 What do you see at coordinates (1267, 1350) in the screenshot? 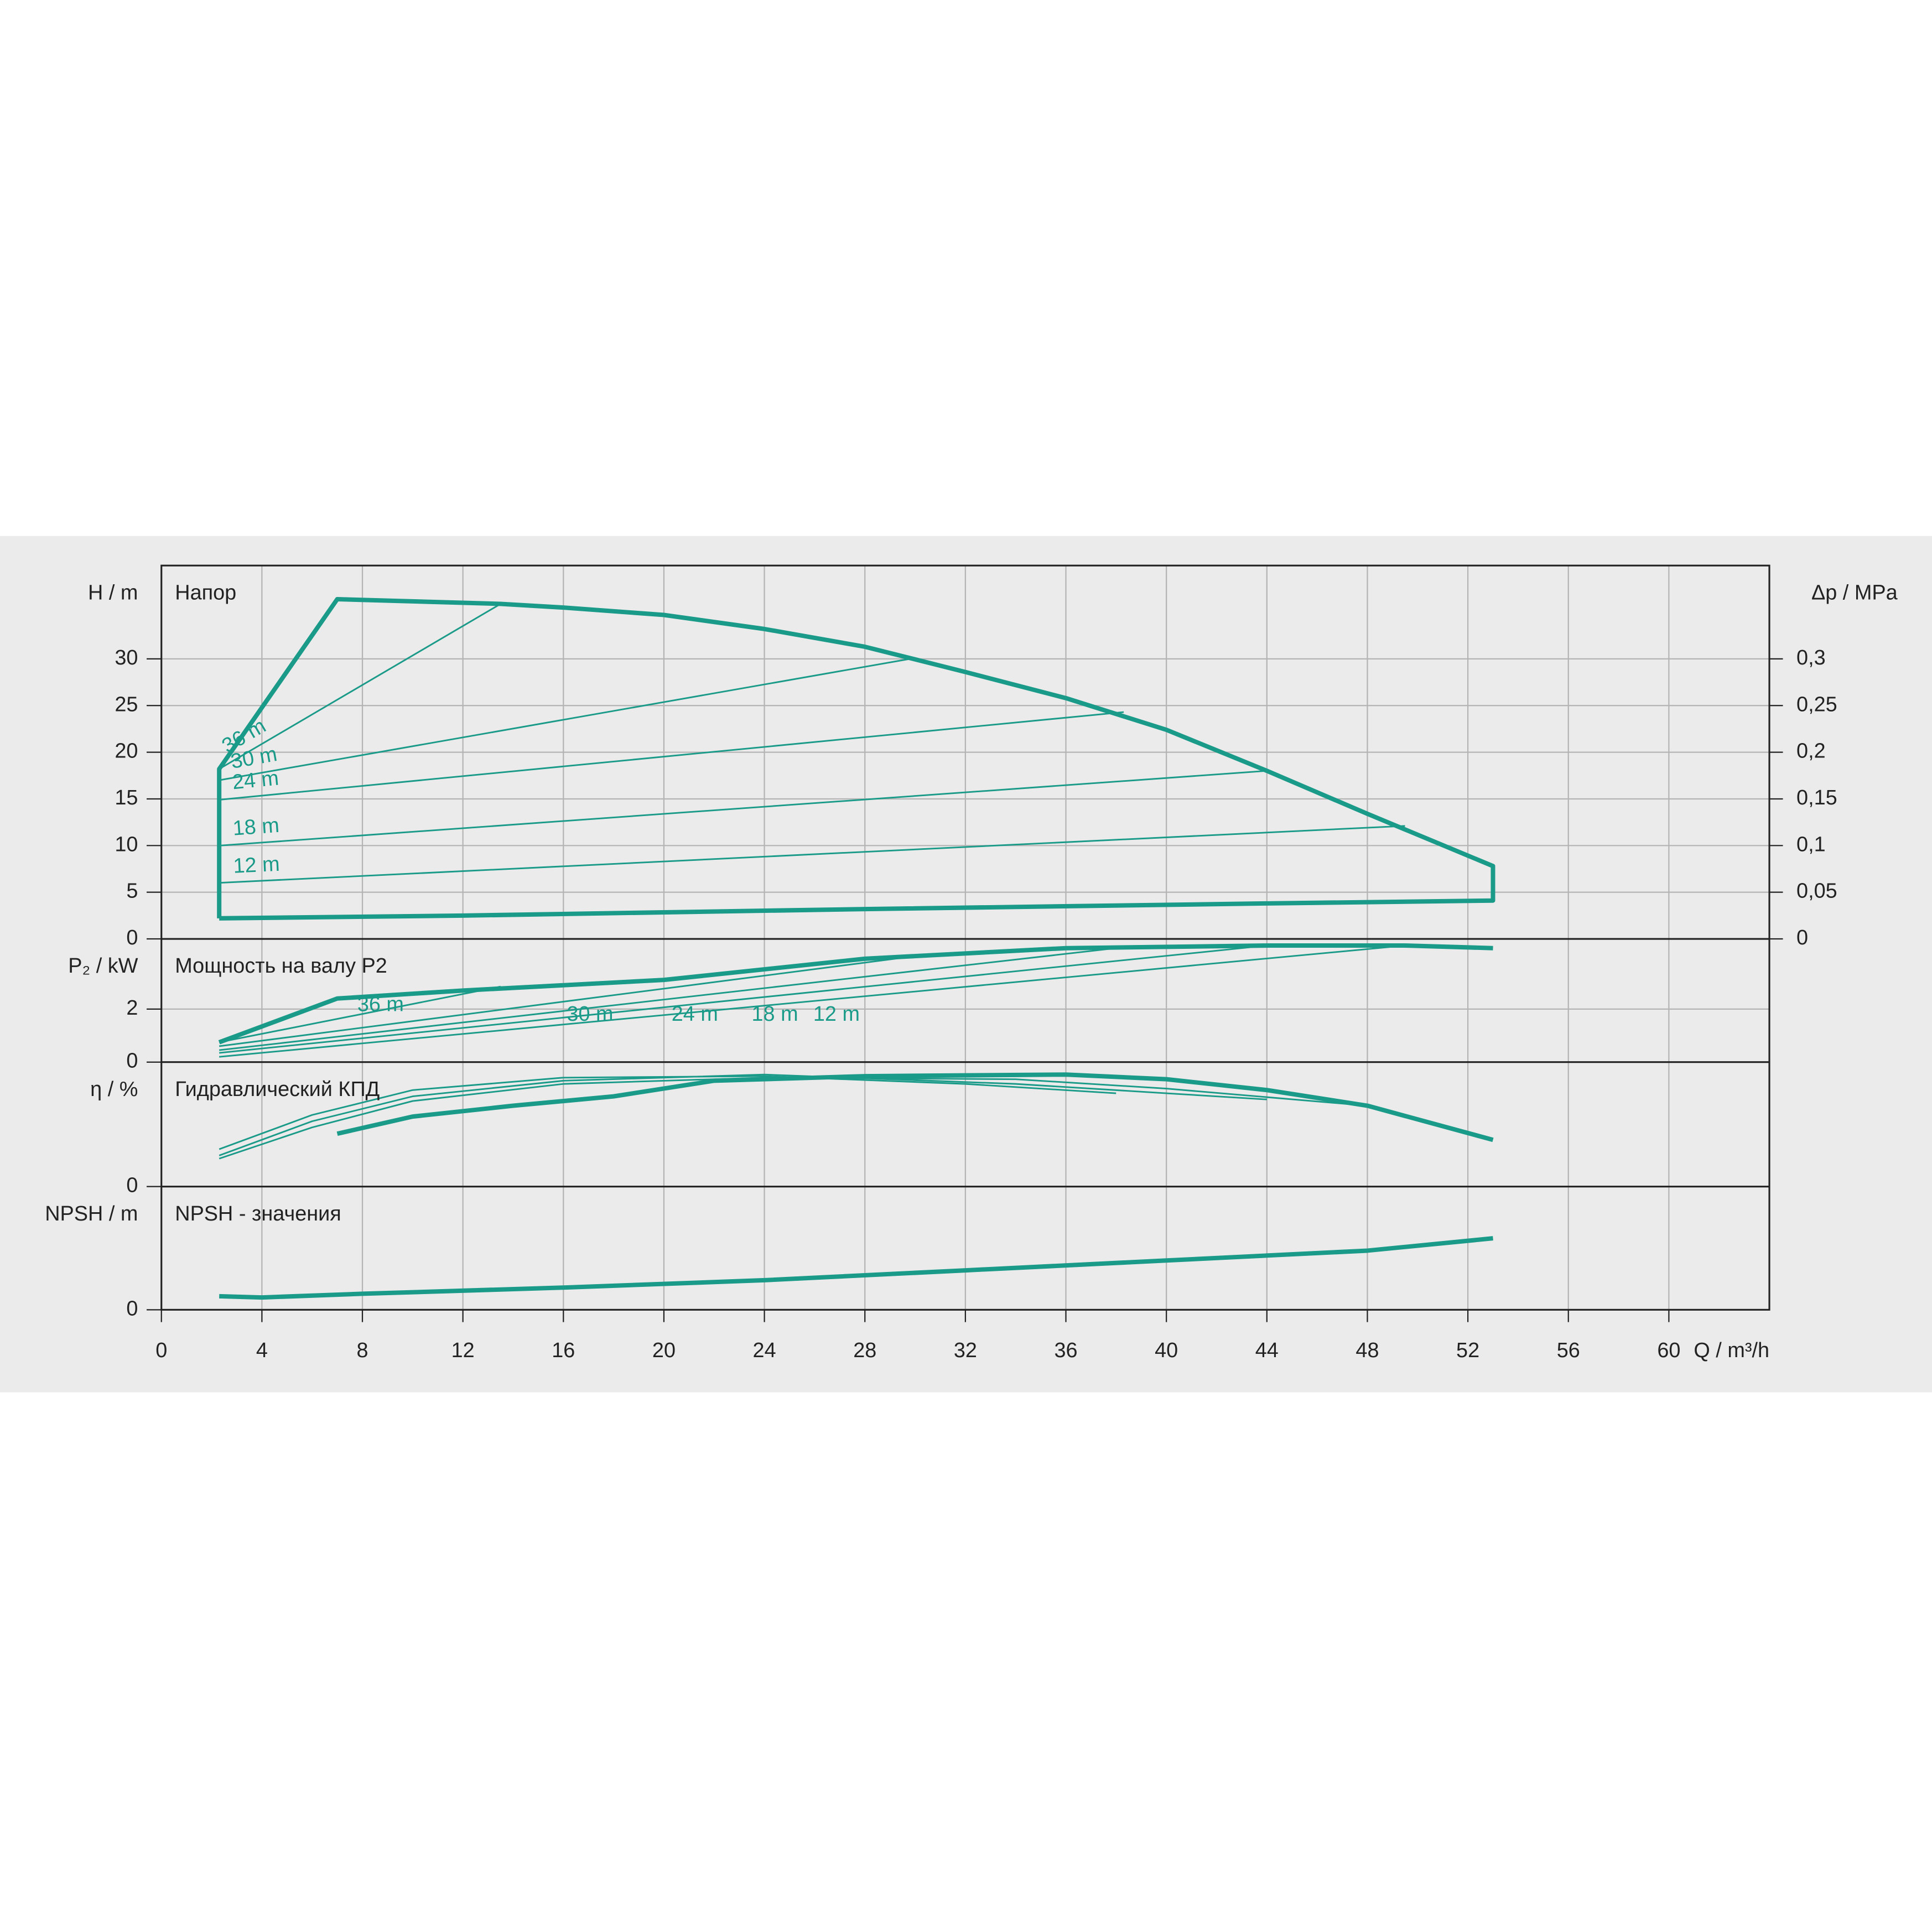
I see `x-tick-label: 44` at bounding box center [1267, 1350].